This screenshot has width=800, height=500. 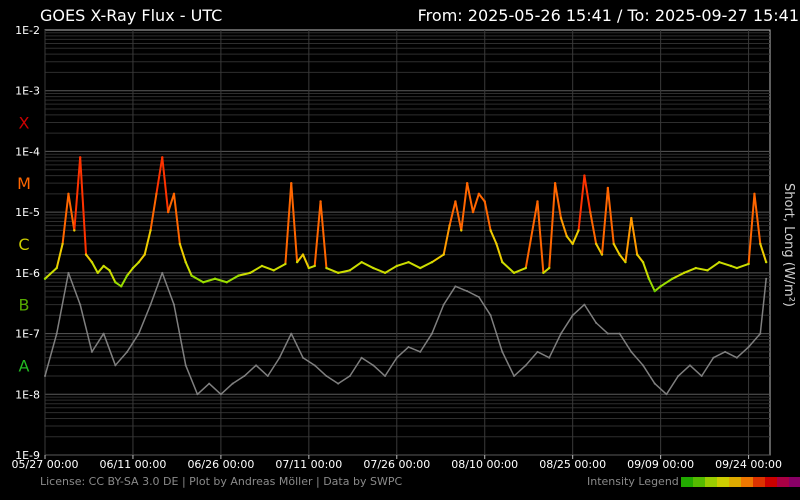 I want to click on x-tick-label: 09/09 00:00, so click(x=660, y=464).